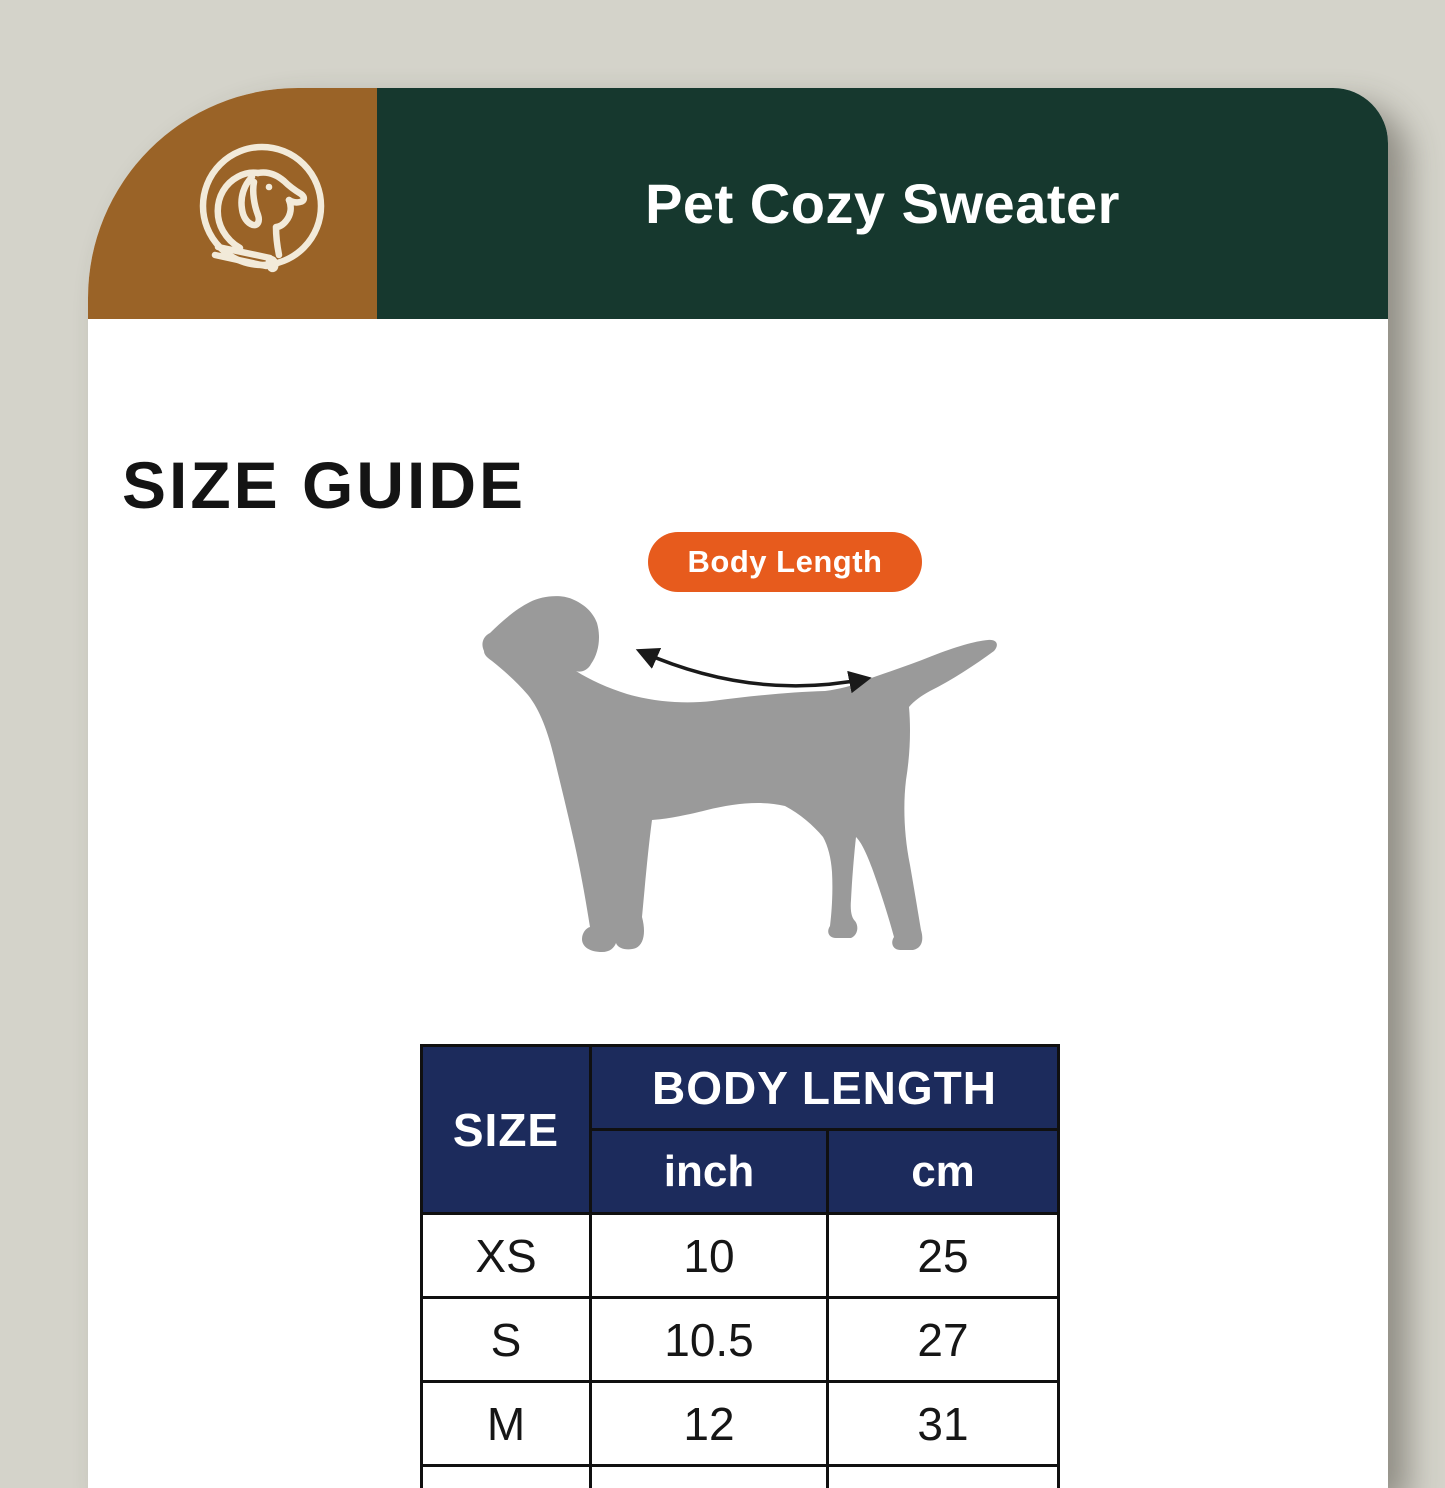 The height and width of the screenshot is (1488, 1445). What do you see at coordinates (281, 187) in the screenshot?
I see `logo-dog-muzzle` at bounding box center [281, 187].